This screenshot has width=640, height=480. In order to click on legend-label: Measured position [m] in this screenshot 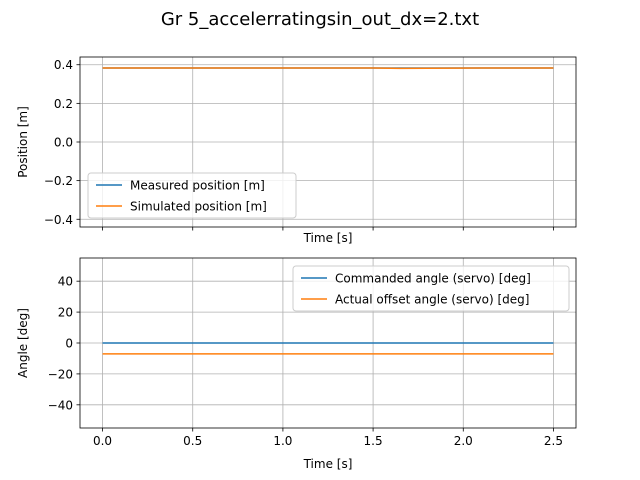, I will do `click(197, 186)`.